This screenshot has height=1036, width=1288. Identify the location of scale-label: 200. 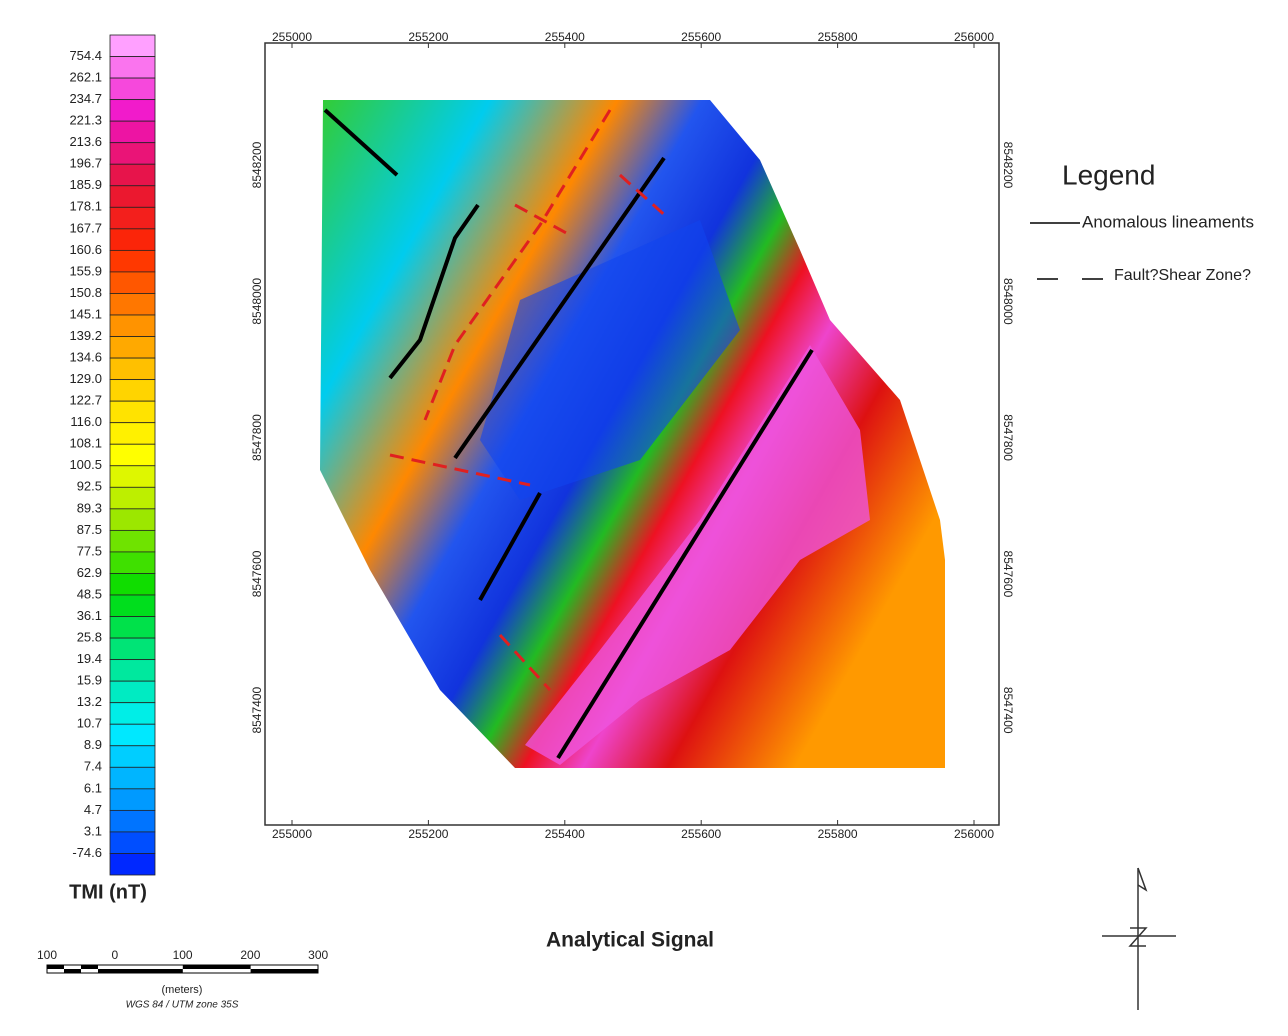
(250, 955).